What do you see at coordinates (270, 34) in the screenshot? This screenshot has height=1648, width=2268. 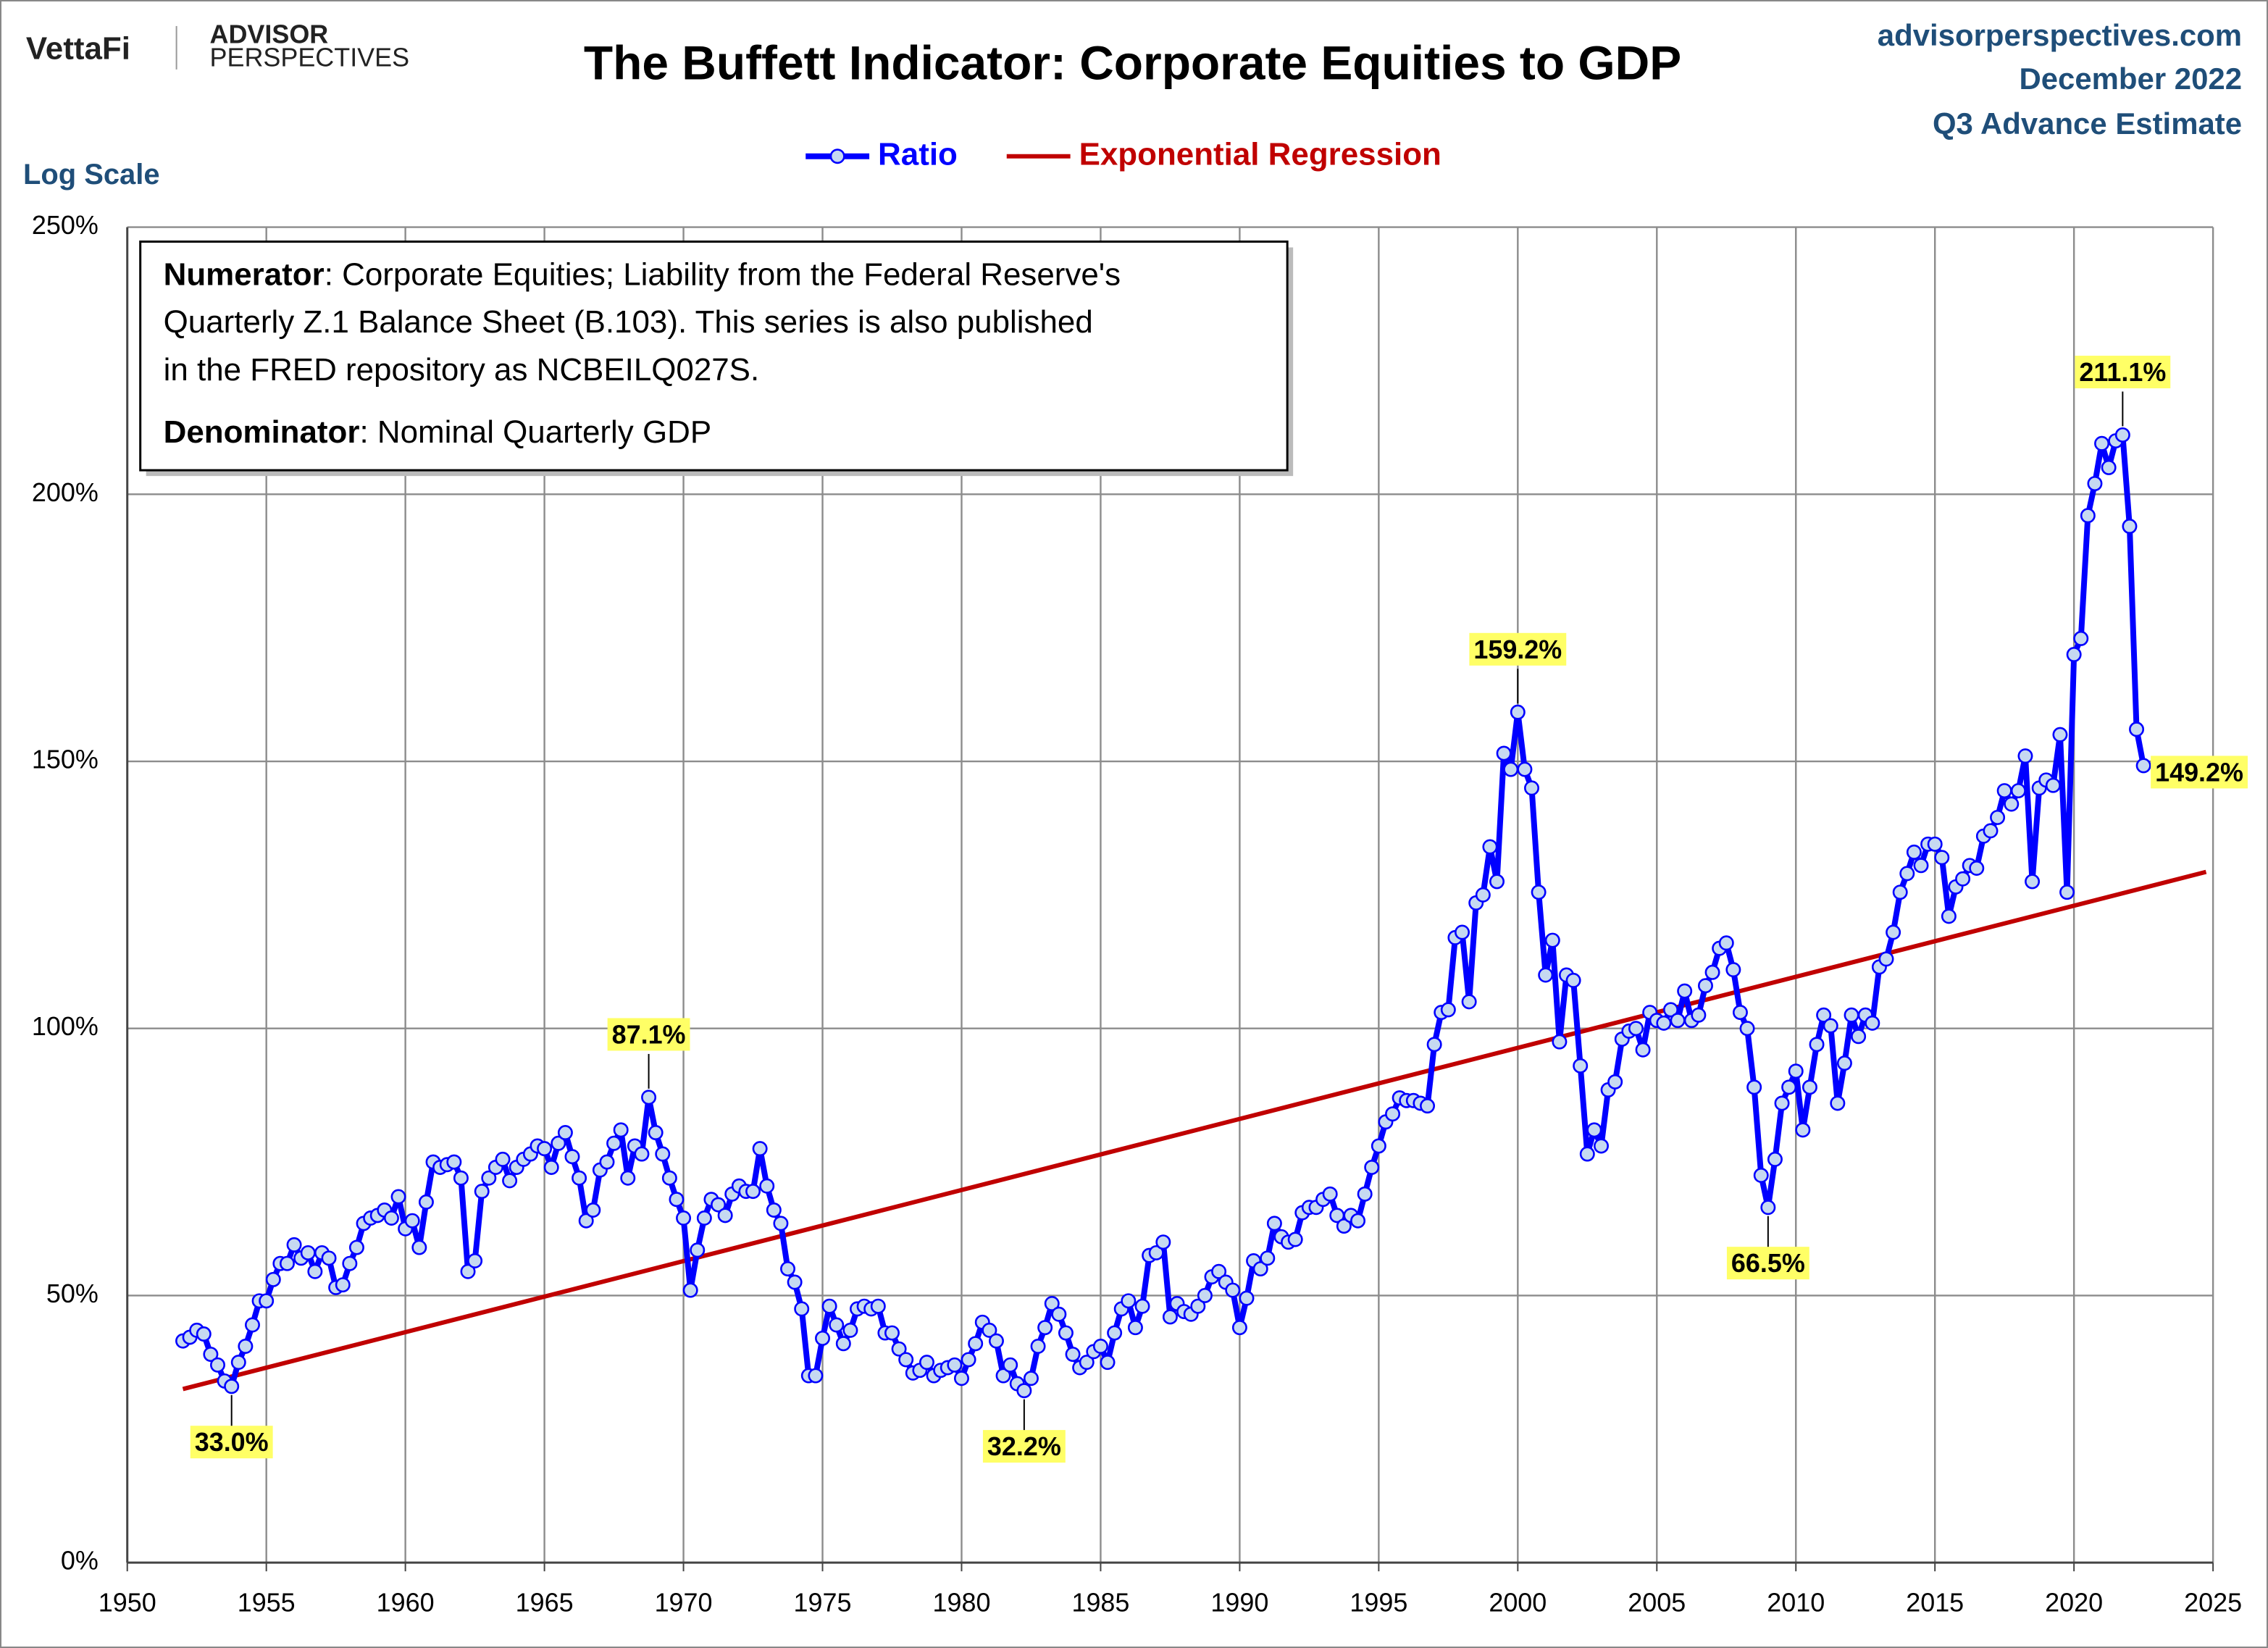 I see `brand-advisor: ADVISOR` at bounding box center [270, 34].